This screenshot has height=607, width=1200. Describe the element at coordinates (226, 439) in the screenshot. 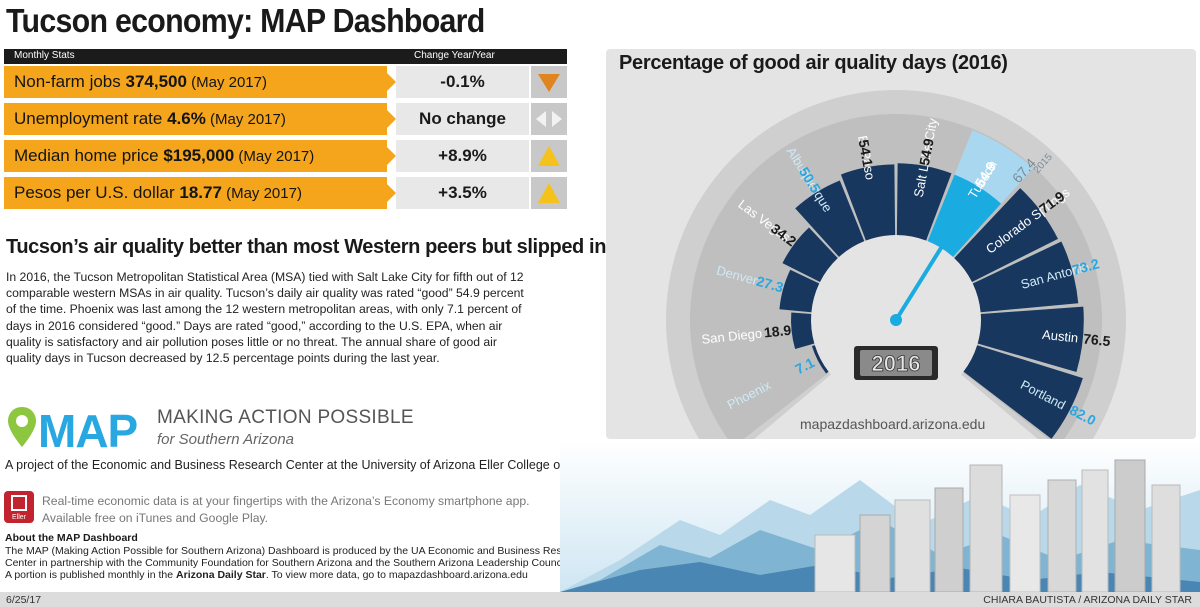

I see `map-subtitle: for Southern Arizona` at that location.